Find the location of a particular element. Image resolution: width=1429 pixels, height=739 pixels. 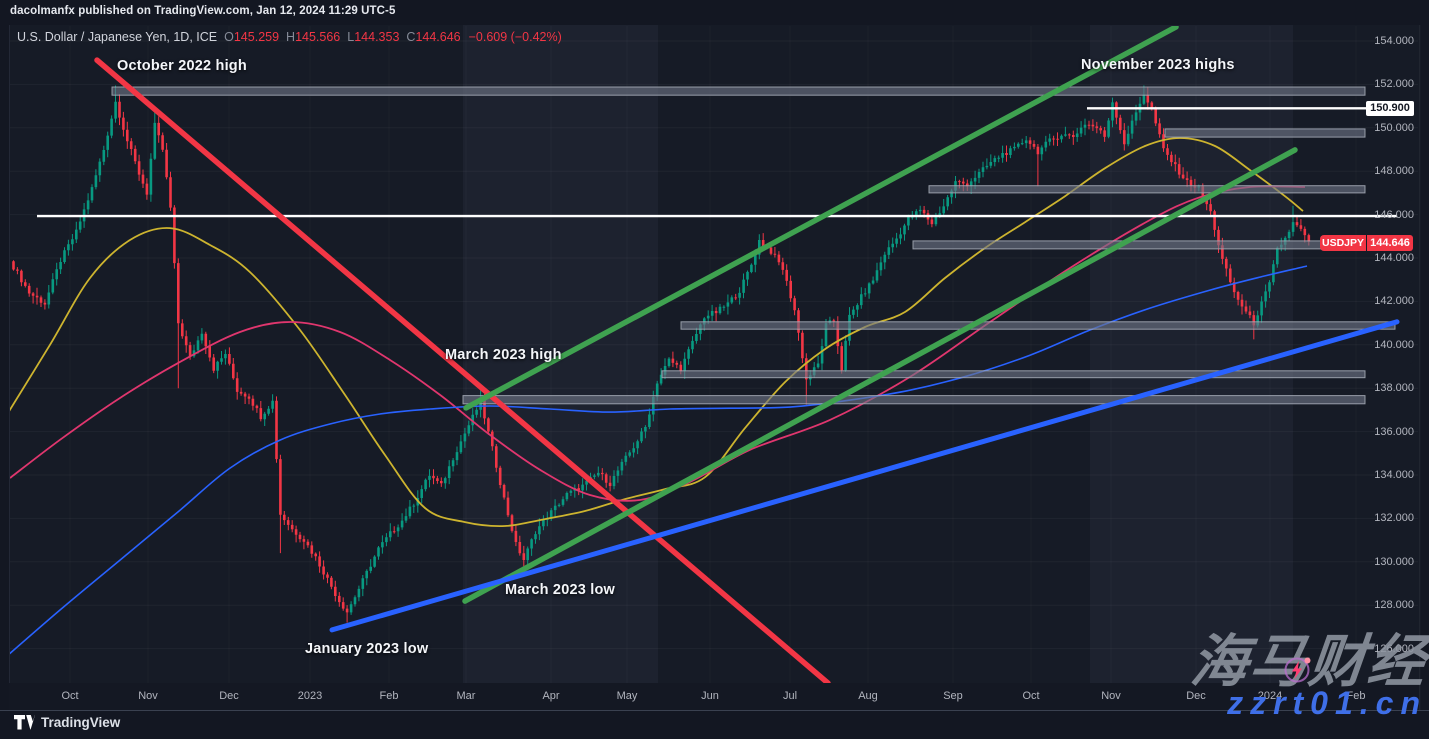

price-axis-label: 146.000 is located at coordinates (1394, 214).